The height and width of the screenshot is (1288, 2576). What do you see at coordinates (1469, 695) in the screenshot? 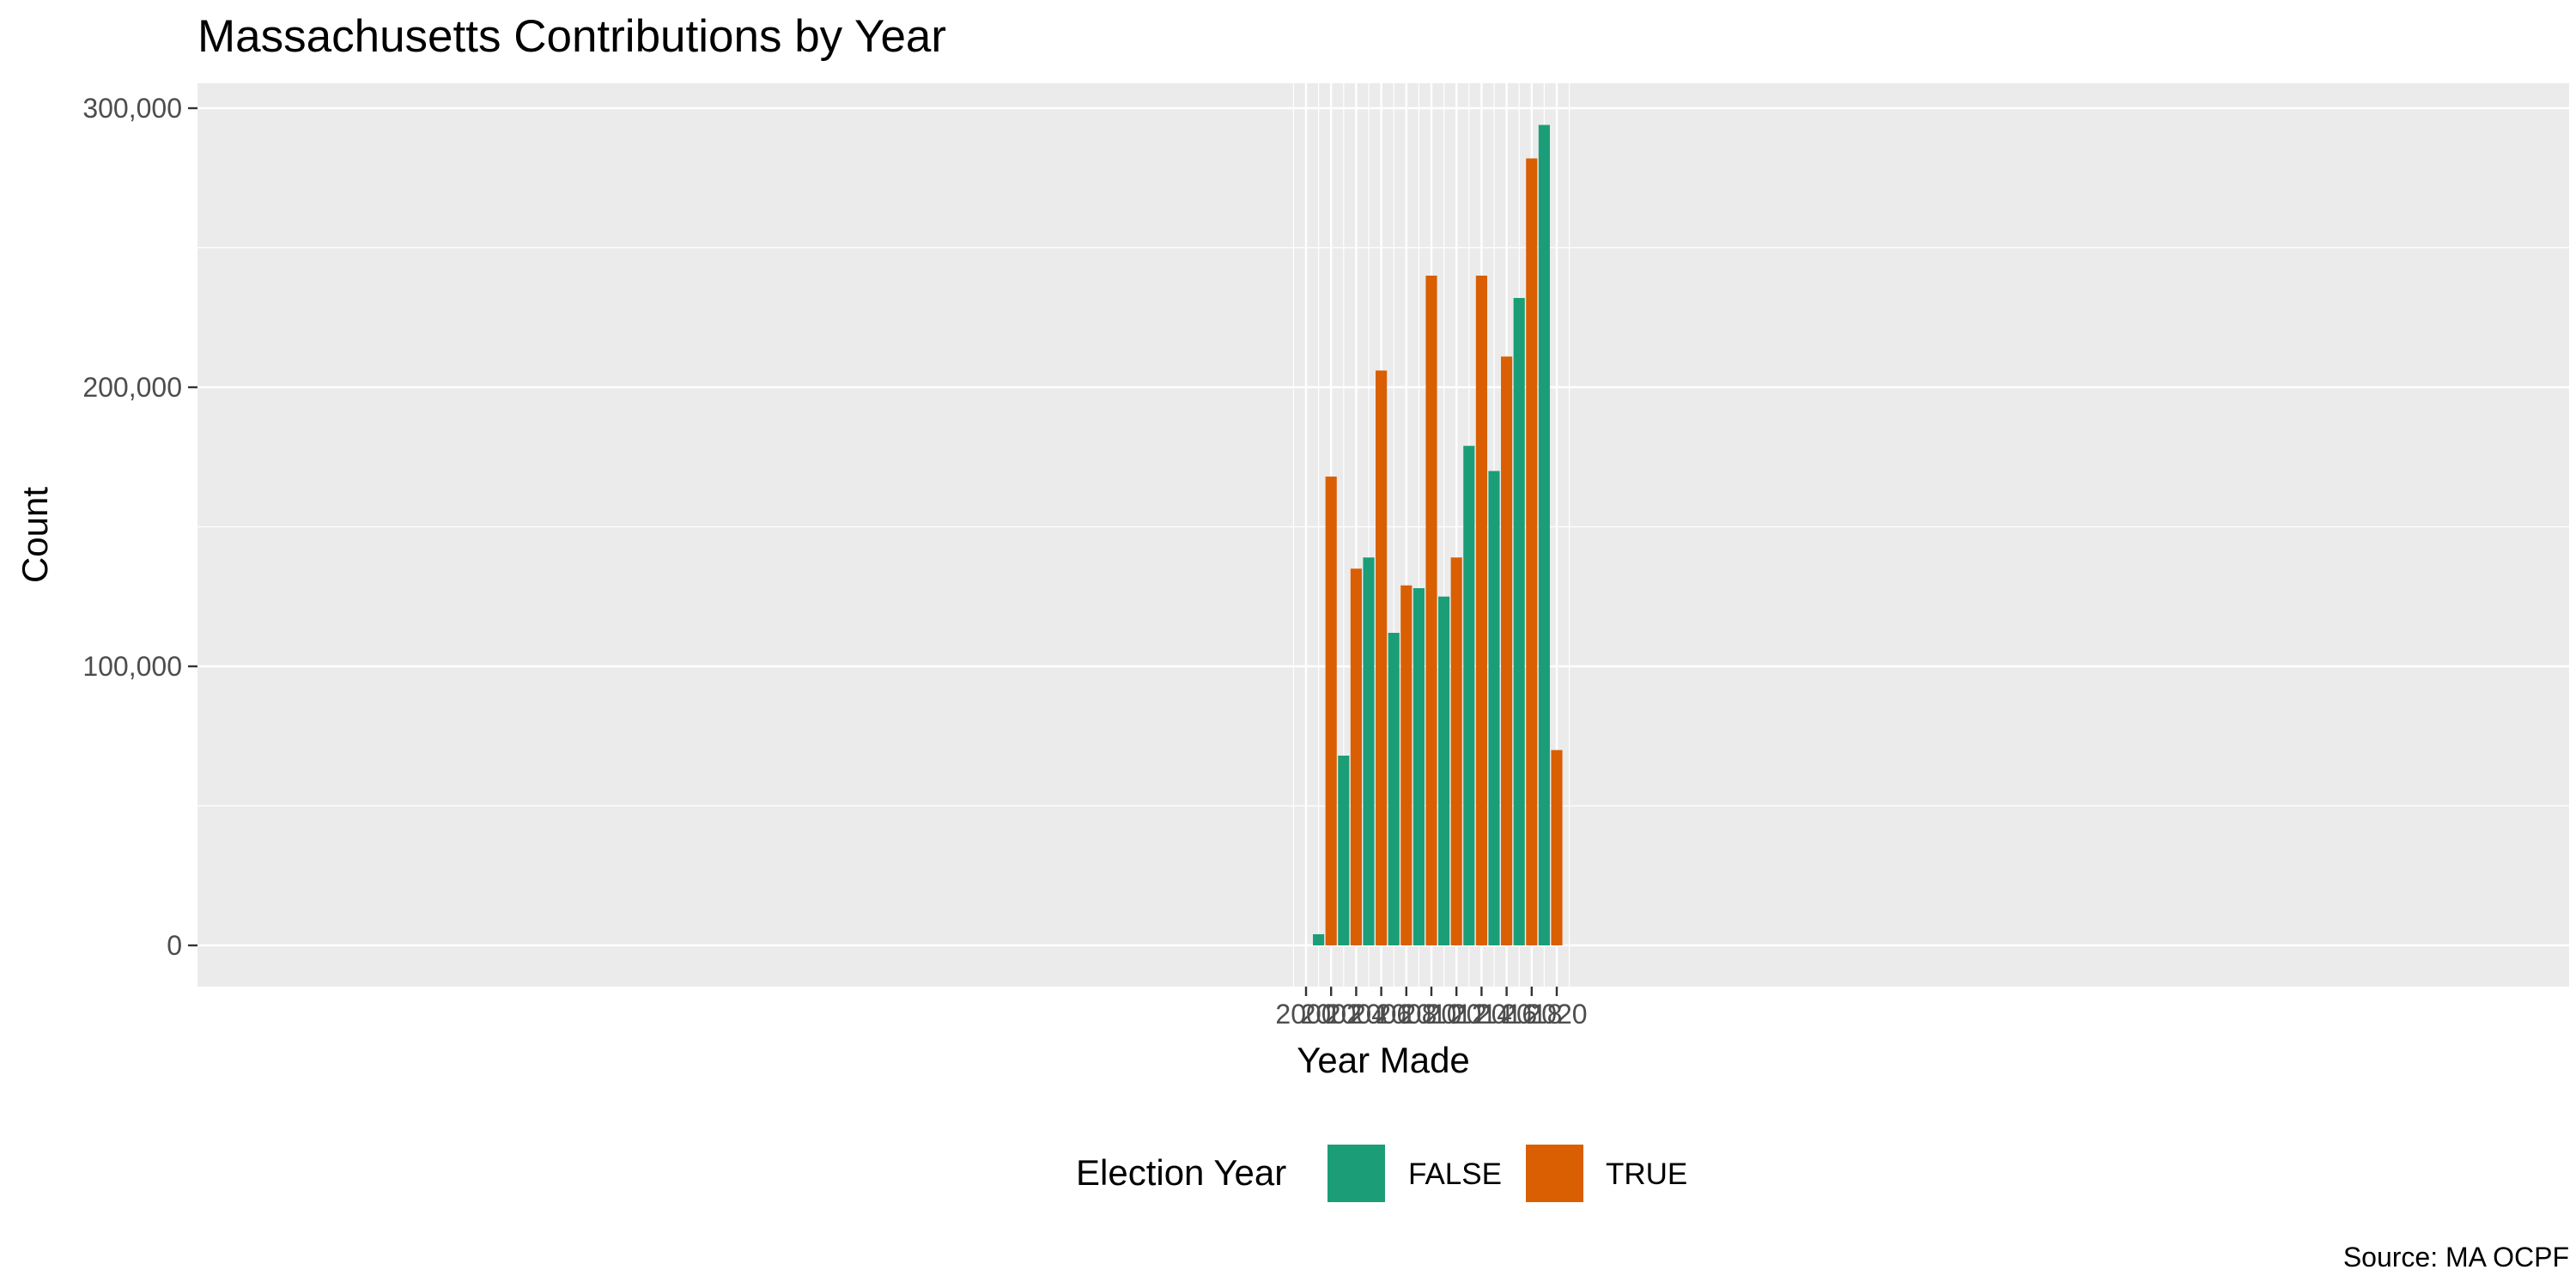
I see `bar-false-2013` at bounding box center [1469, 695].